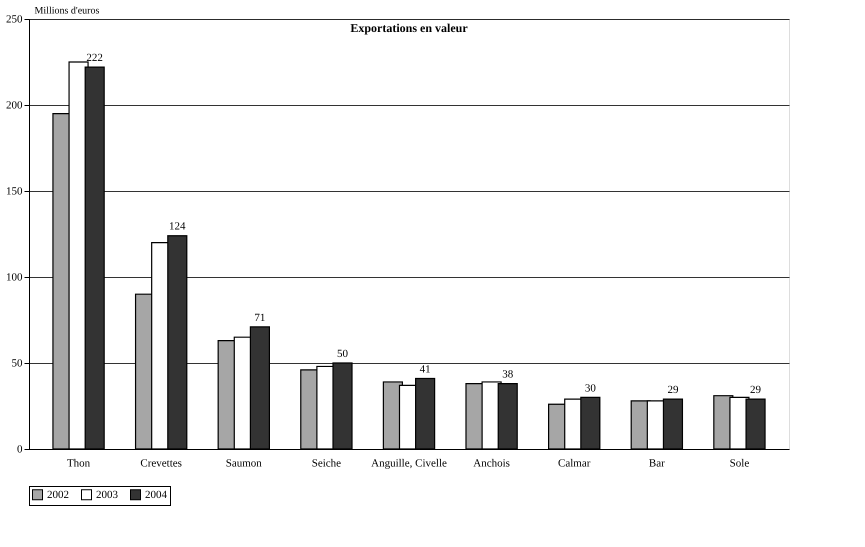 The width and height of the screenshot is (865, 547). Describe the element at coordinates (161, 464) in the screenshot. I see `x-tick-label: Crevettes` at that location.